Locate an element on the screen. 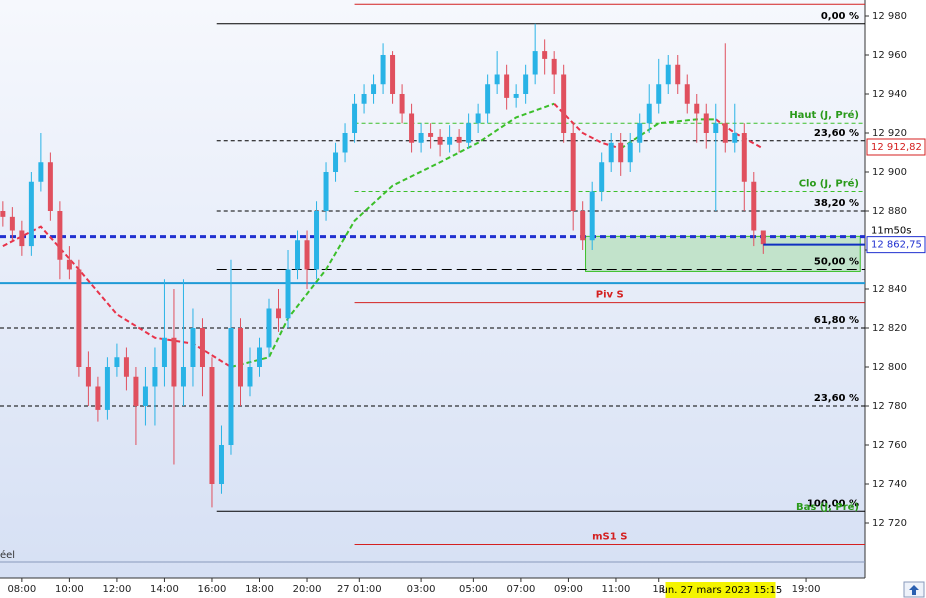 The image size is (926, 598). level-label: mS1 S is located at coordinates (609, 536).